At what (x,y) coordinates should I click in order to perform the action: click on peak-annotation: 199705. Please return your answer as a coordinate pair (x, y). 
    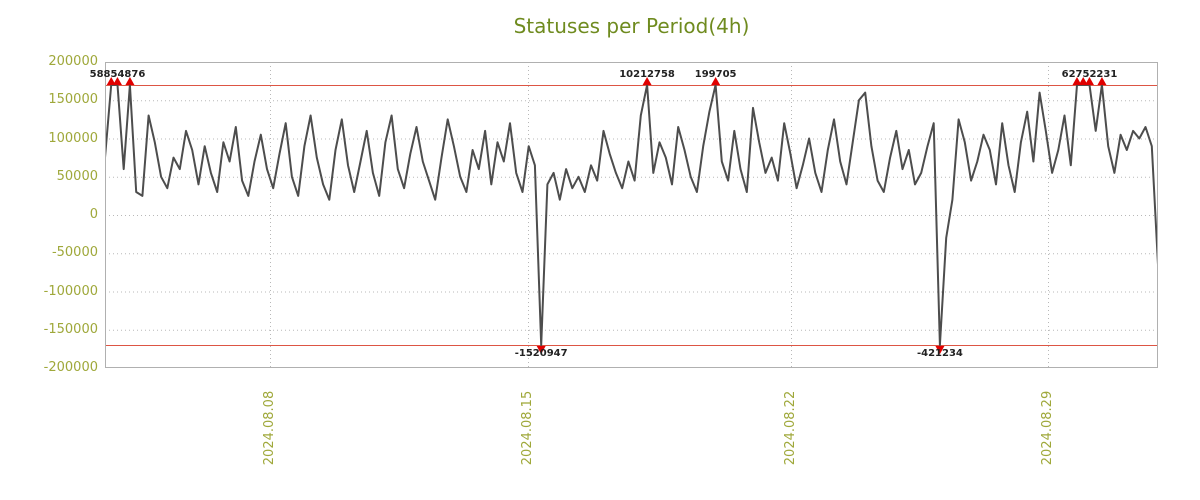
    Looking at the image, I should click on (715, 74).